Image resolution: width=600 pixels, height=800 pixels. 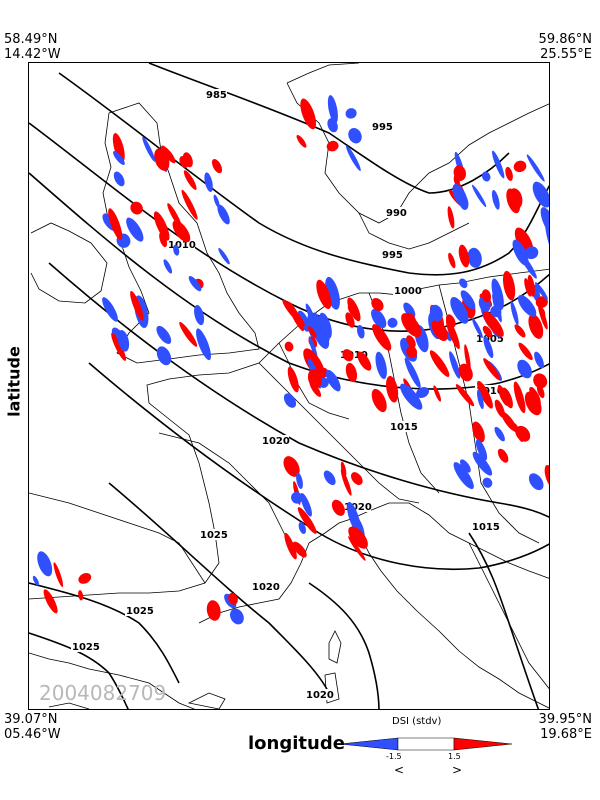 I want to click on legend-high-symbol: >, so click(x=457, y=770).